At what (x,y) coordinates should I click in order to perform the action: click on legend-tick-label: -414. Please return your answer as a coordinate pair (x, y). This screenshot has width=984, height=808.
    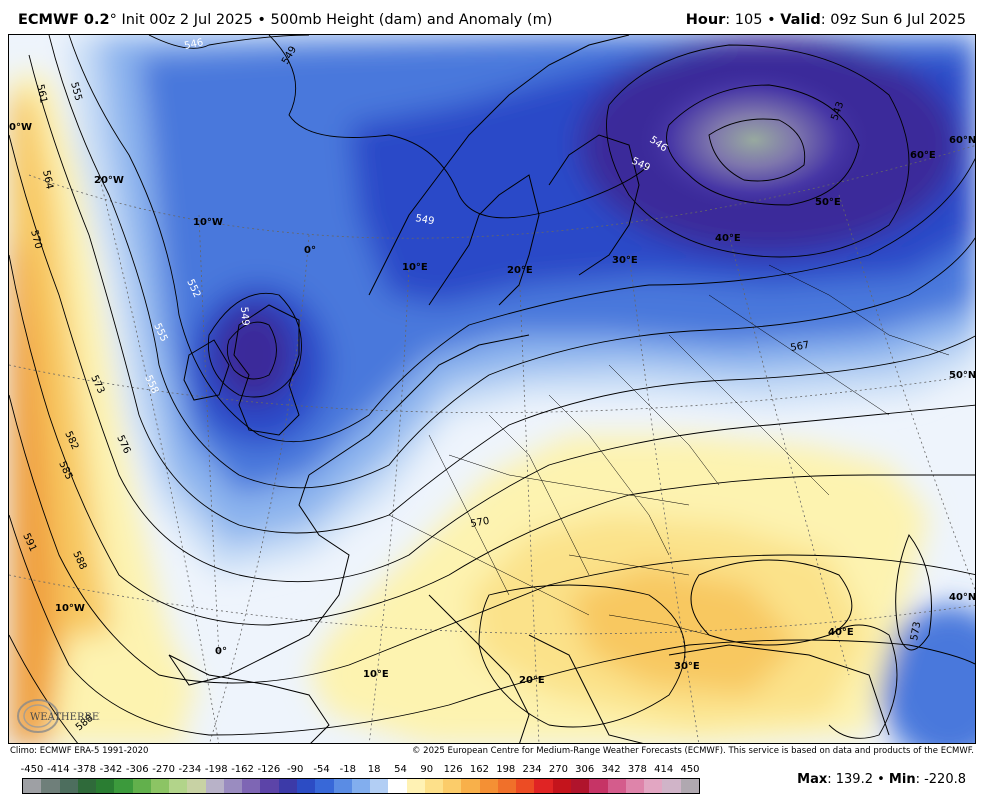
    Looking at the image, I should click on (58, 769).